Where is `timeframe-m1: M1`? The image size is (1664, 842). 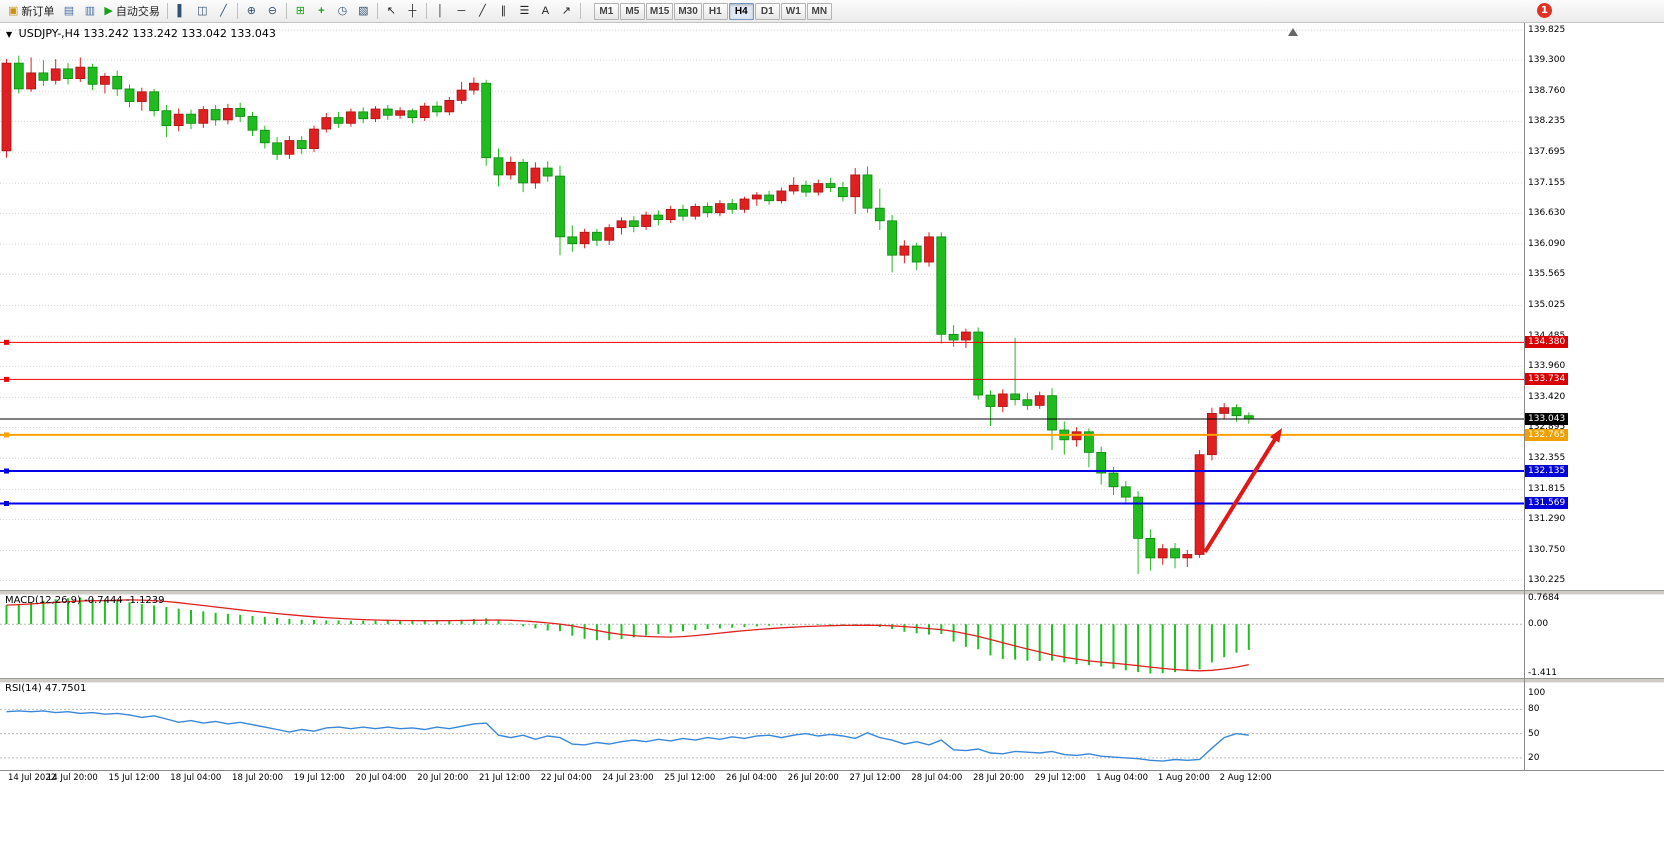
timeframe-m1: M1 is located at coordinates (606, 11).